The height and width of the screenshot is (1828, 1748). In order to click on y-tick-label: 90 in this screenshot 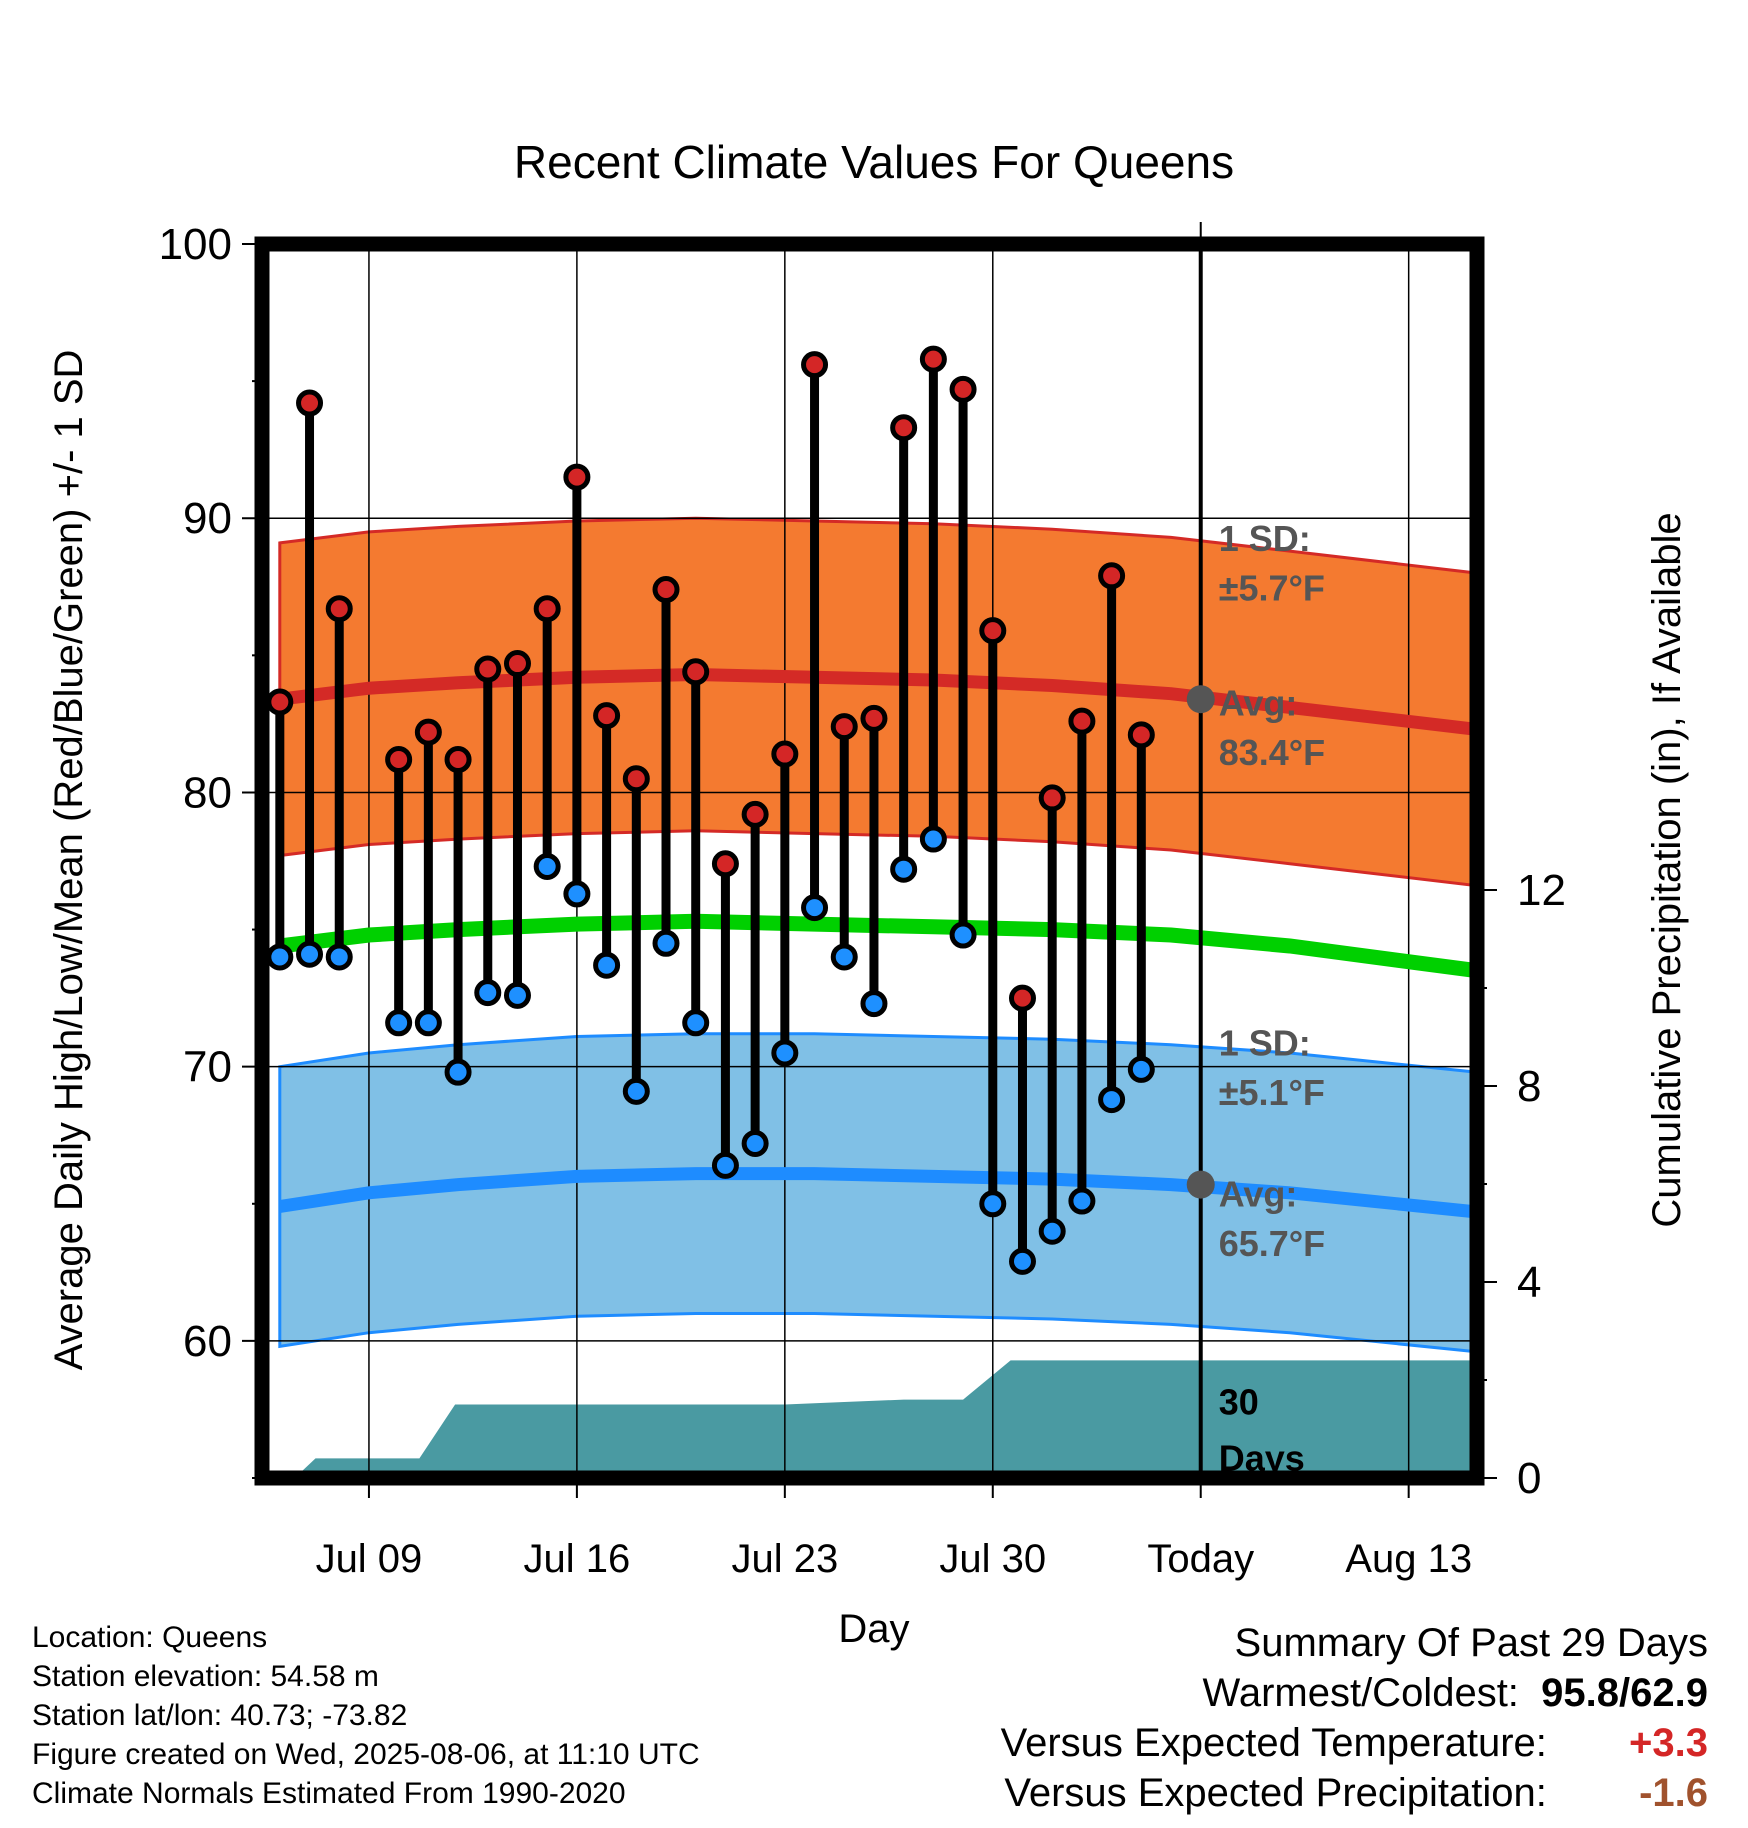, I will do `click(207, 518)`.